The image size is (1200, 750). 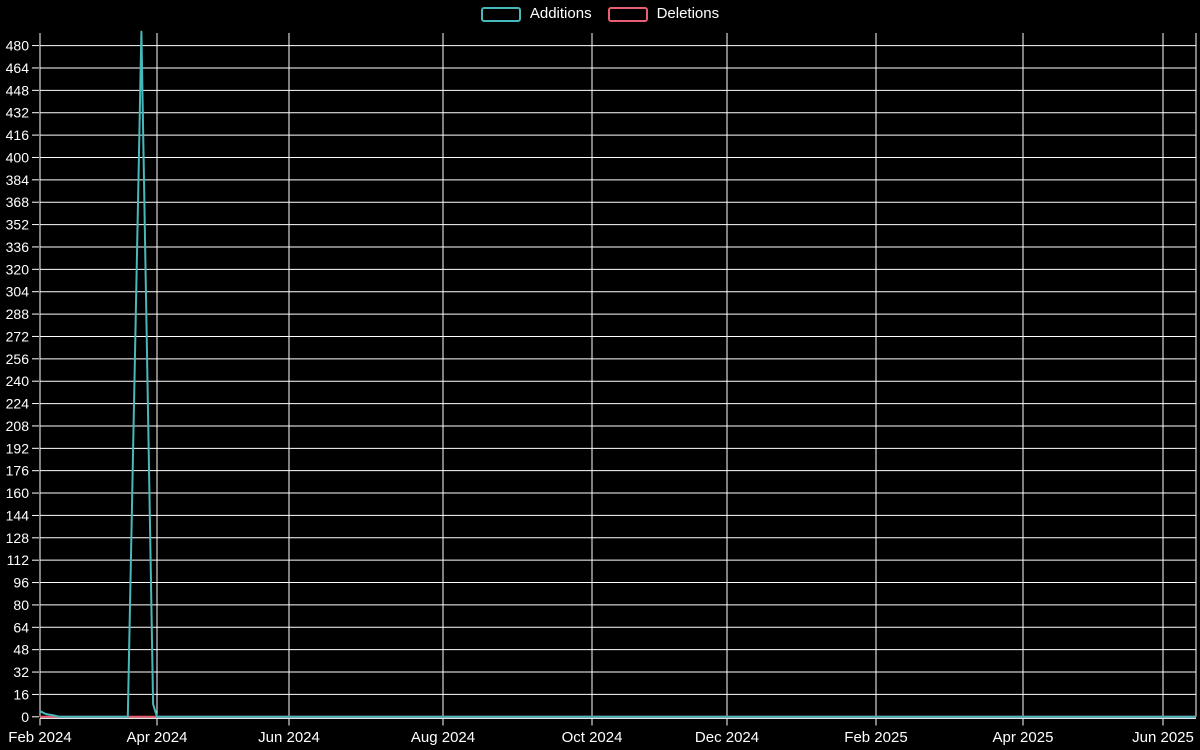 What do you see at coordinates (21, 672) in the screenshot?
I see `y-tick-label: 32` at bounding box center [21, 672].